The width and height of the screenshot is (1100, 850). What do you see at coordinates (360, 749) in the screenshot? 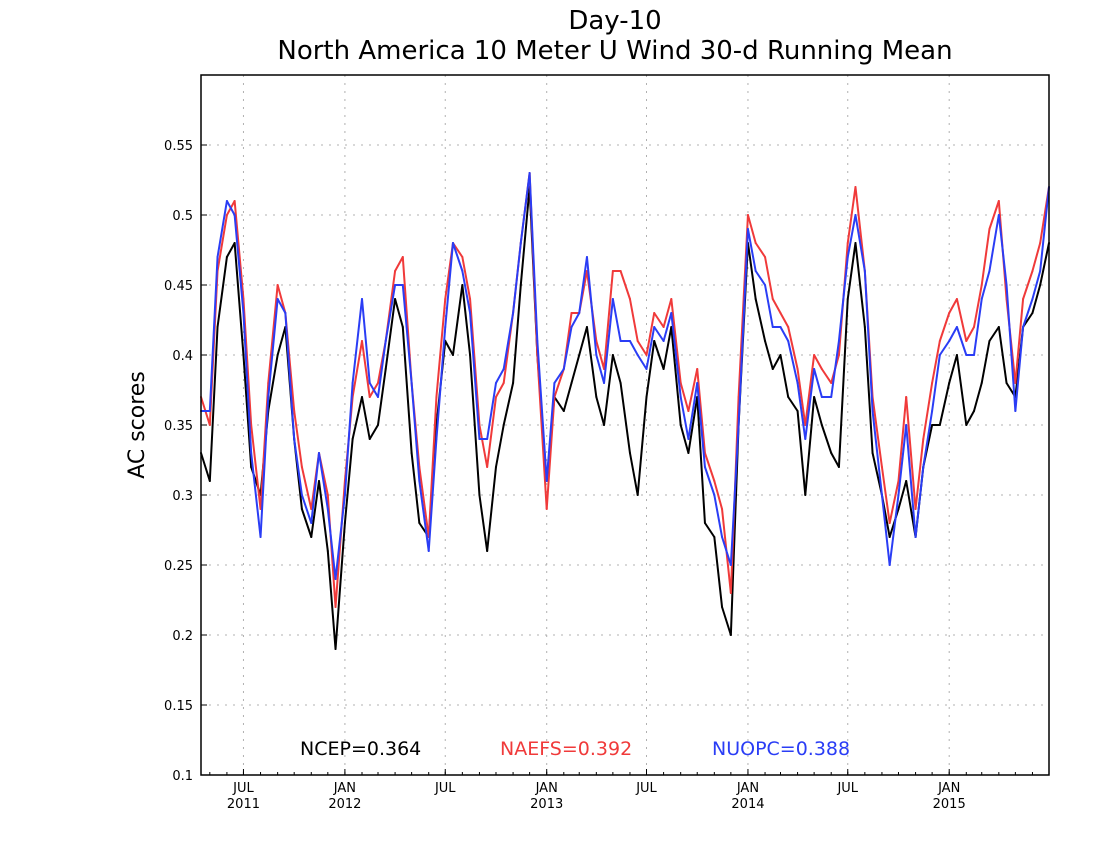
I see `legend-ncep: NCEP=0.364` at bounding box center [360, 749].